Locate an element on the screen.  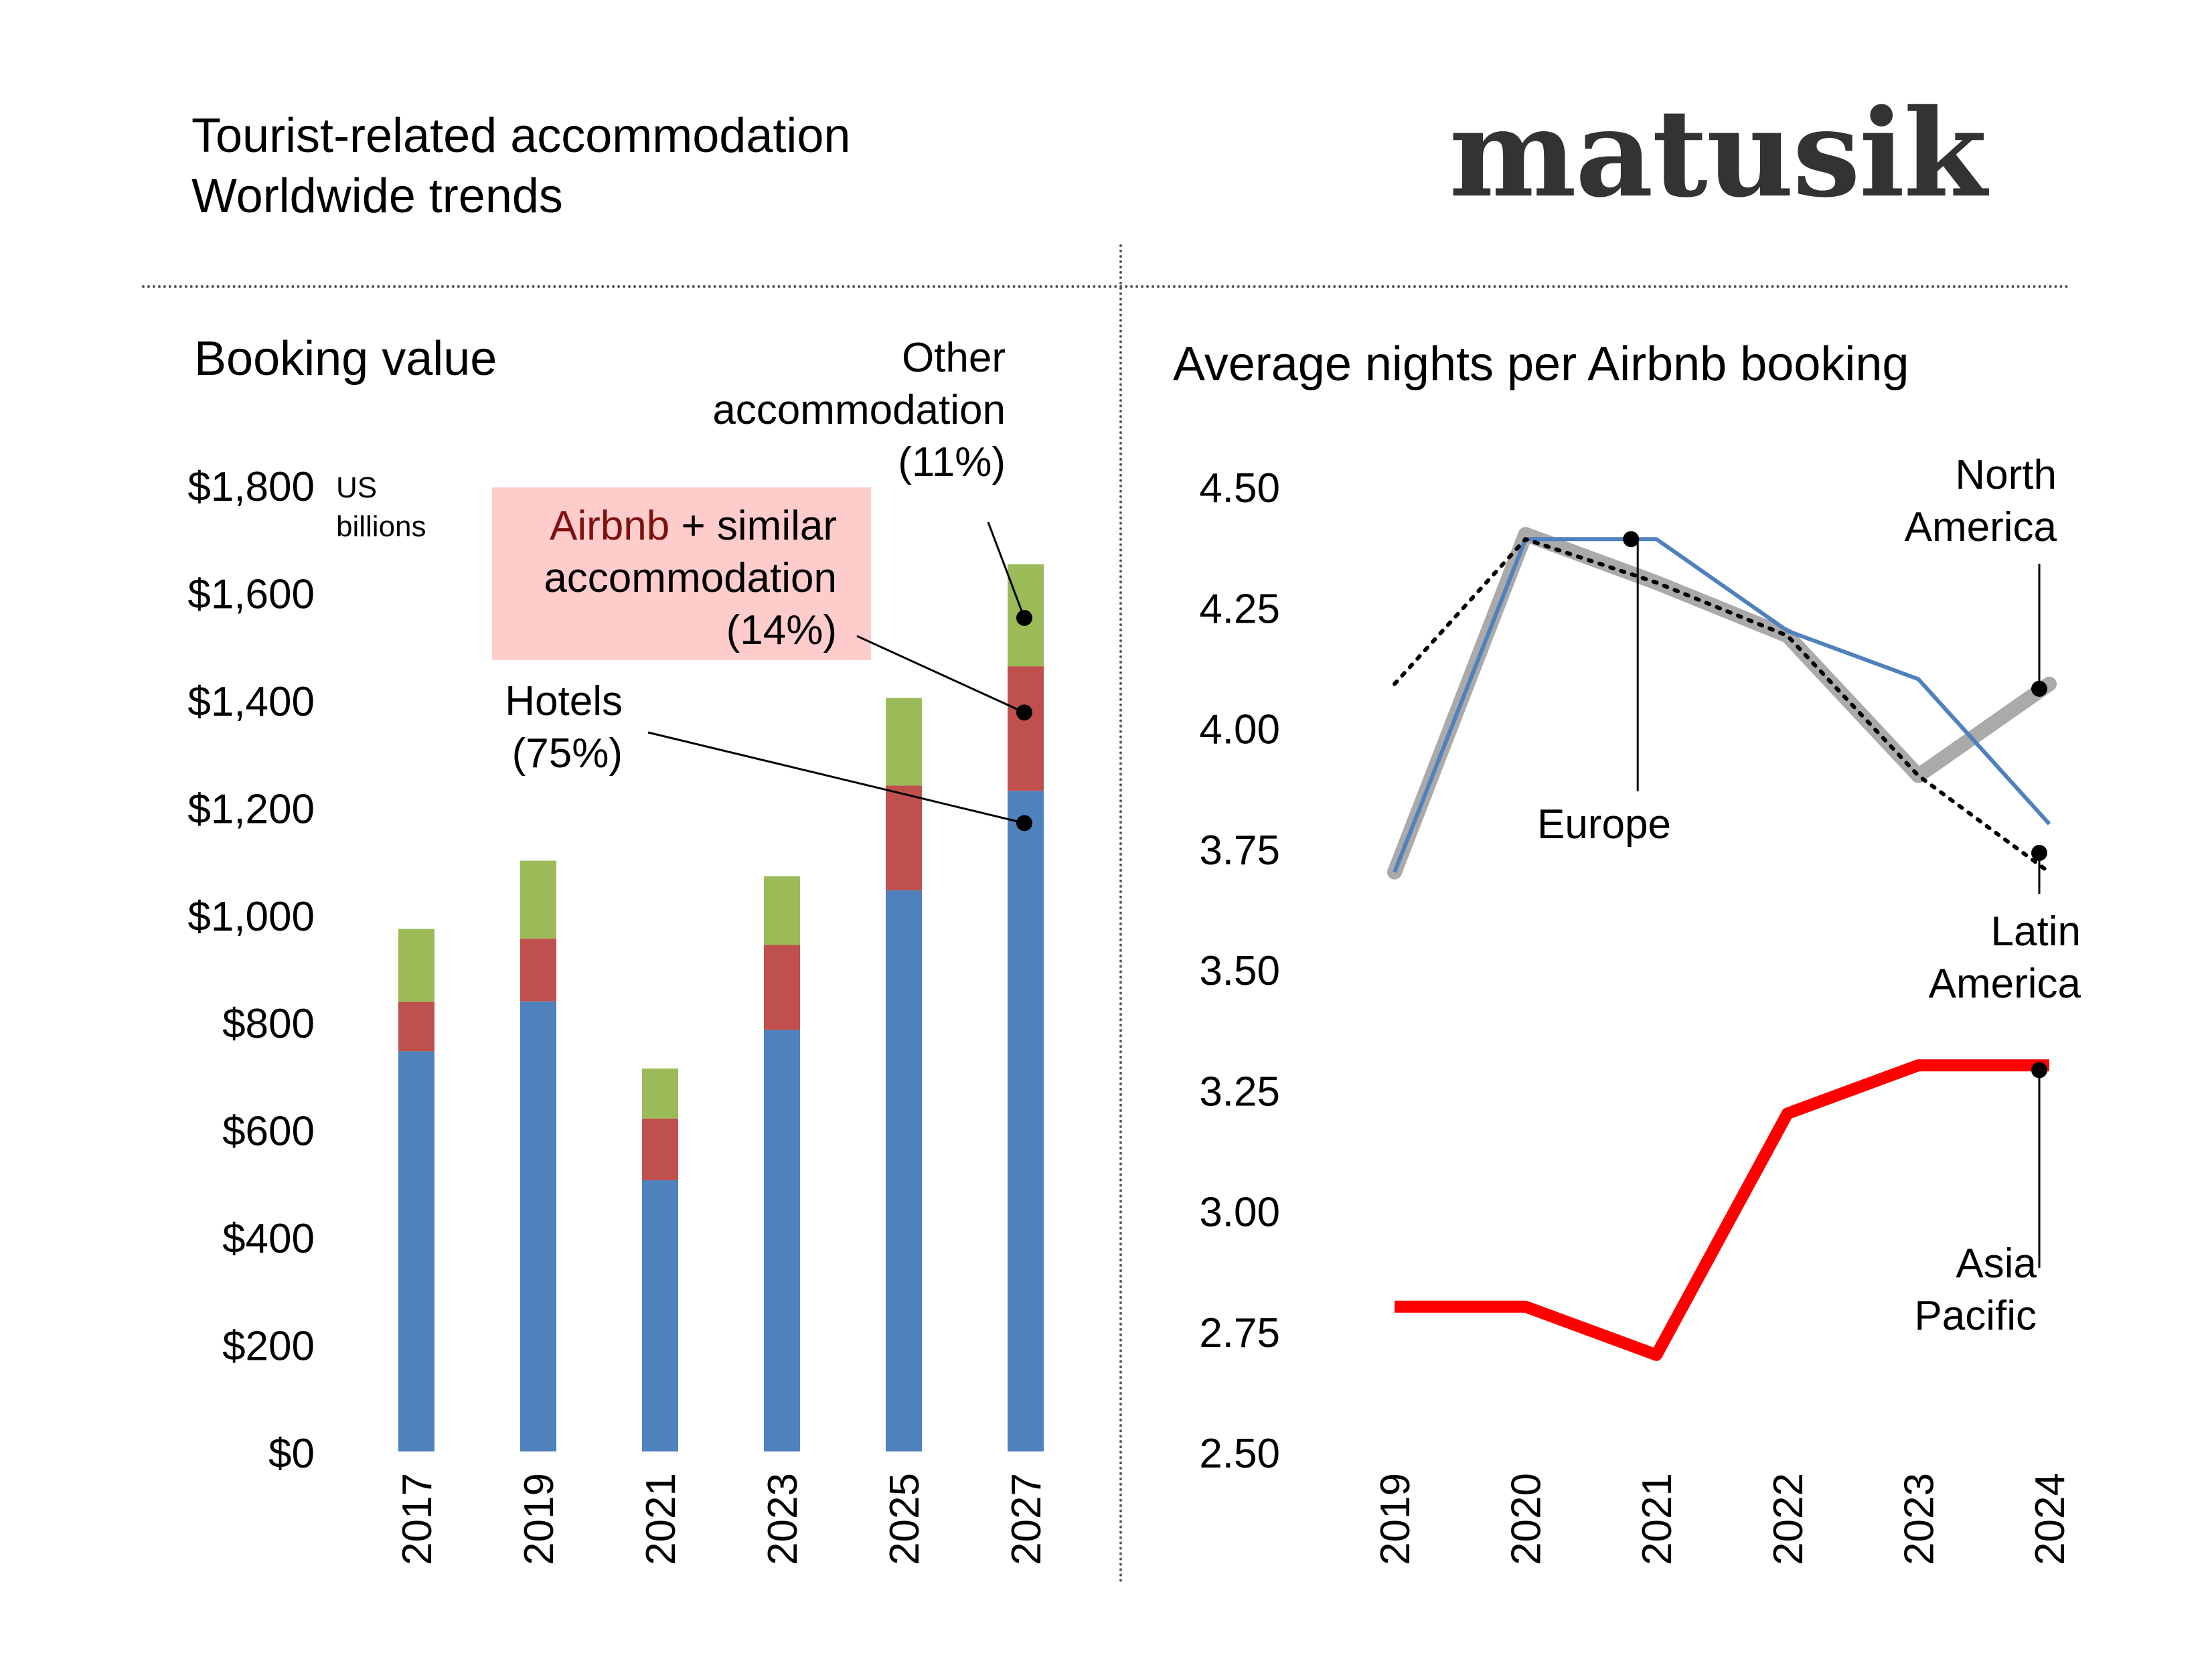
y-tick-label: $1,000 is located at coordinates (251, 917).